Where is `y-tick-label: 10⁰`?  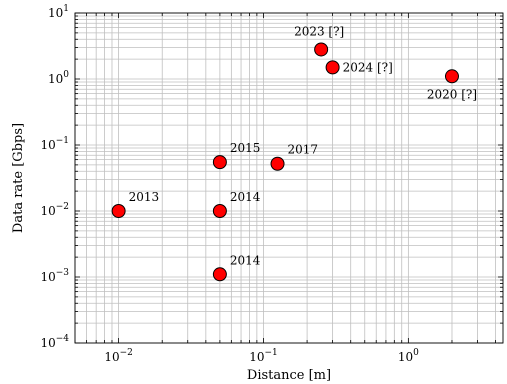
y-tick-label: 10⁰ is located at coordinates (58, 78).